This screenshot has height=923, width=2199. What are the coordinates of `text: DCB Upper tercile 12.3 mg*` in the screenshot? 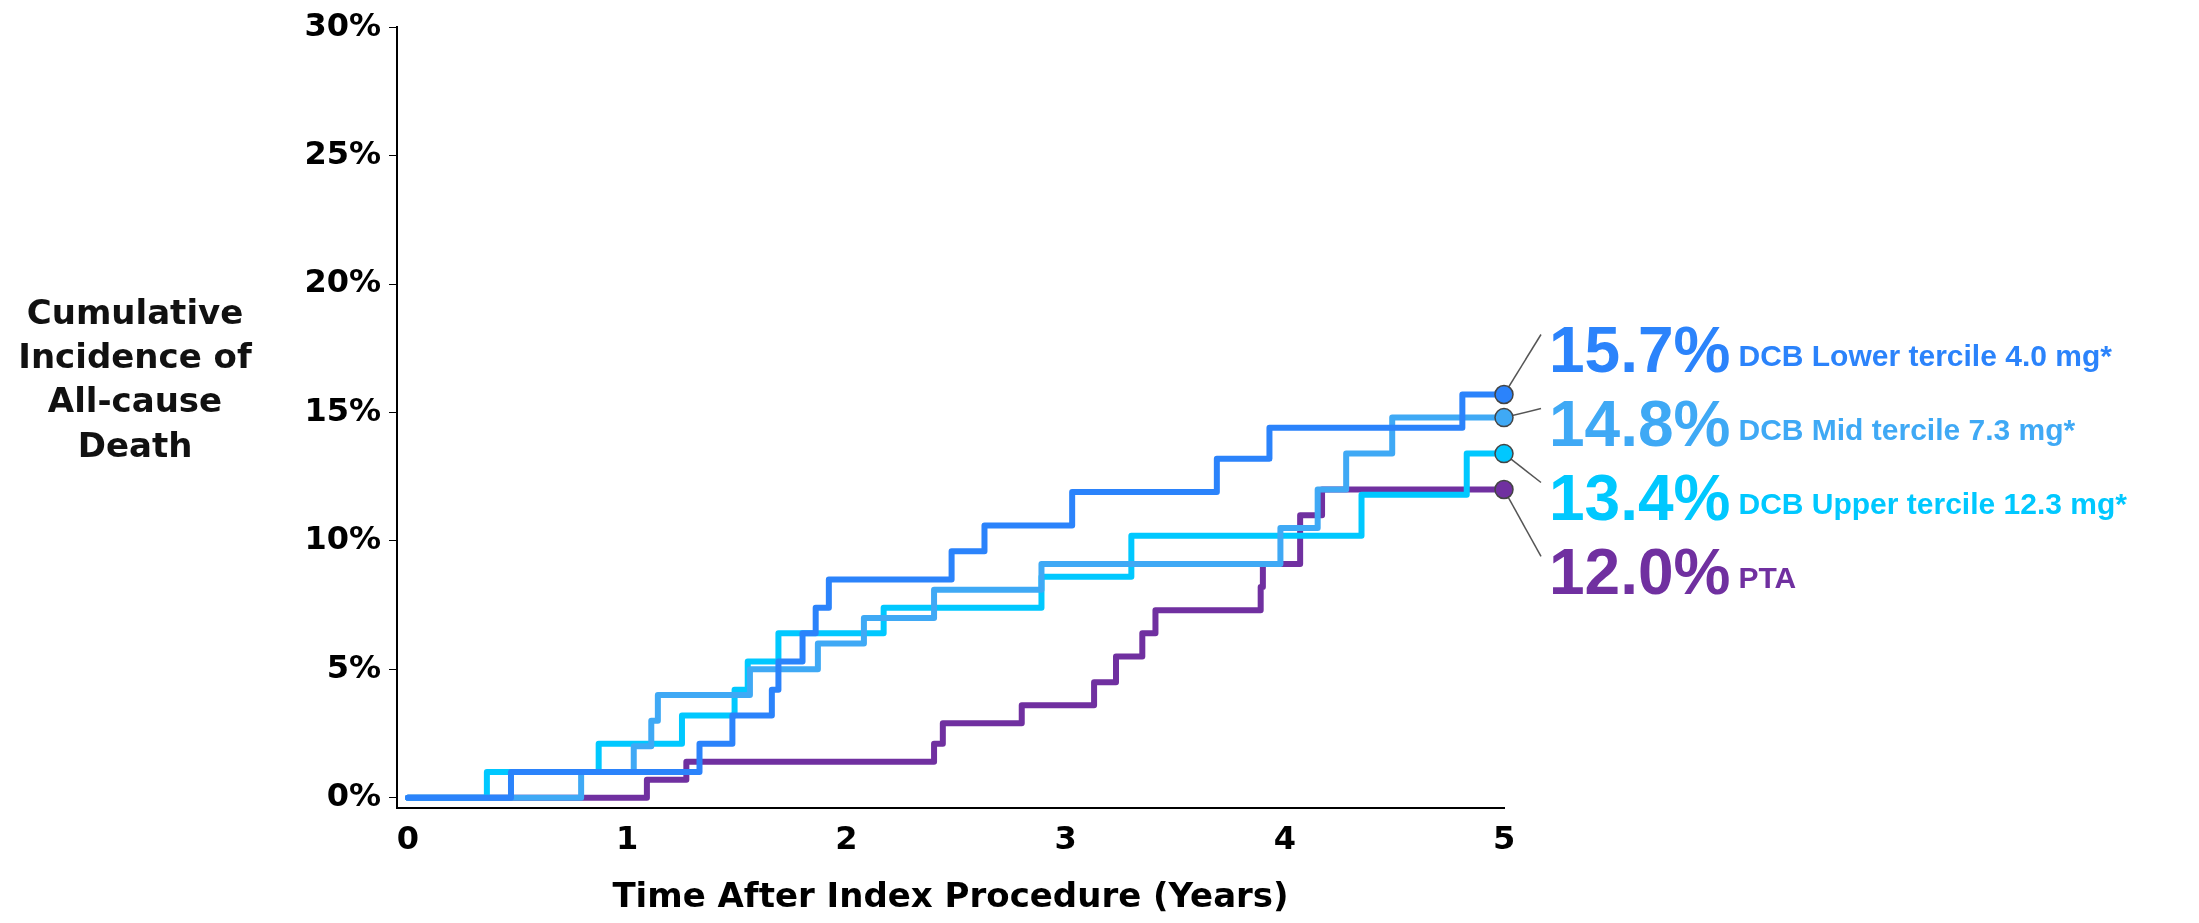 It's located at (1933, 503).